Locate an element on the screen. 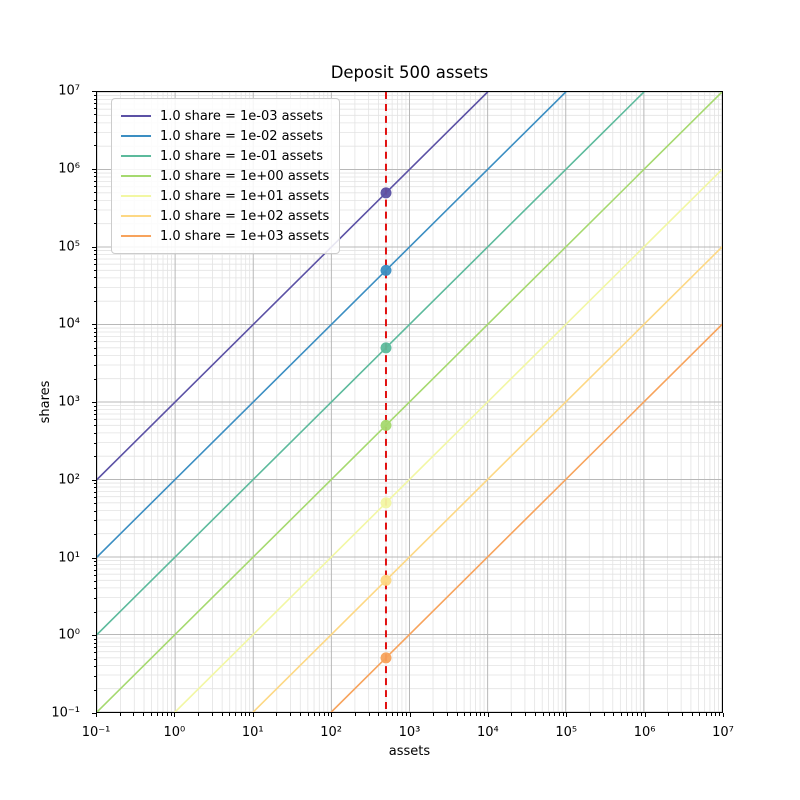  x-tick-label: 10⁷ is located at coordinates (723, 732).